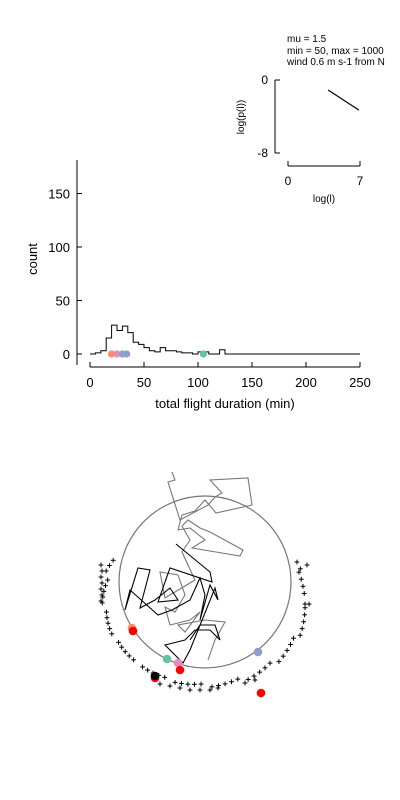 This screenshot has width=400, height=800. I want to click on inset-series-line, so click(343, 100).